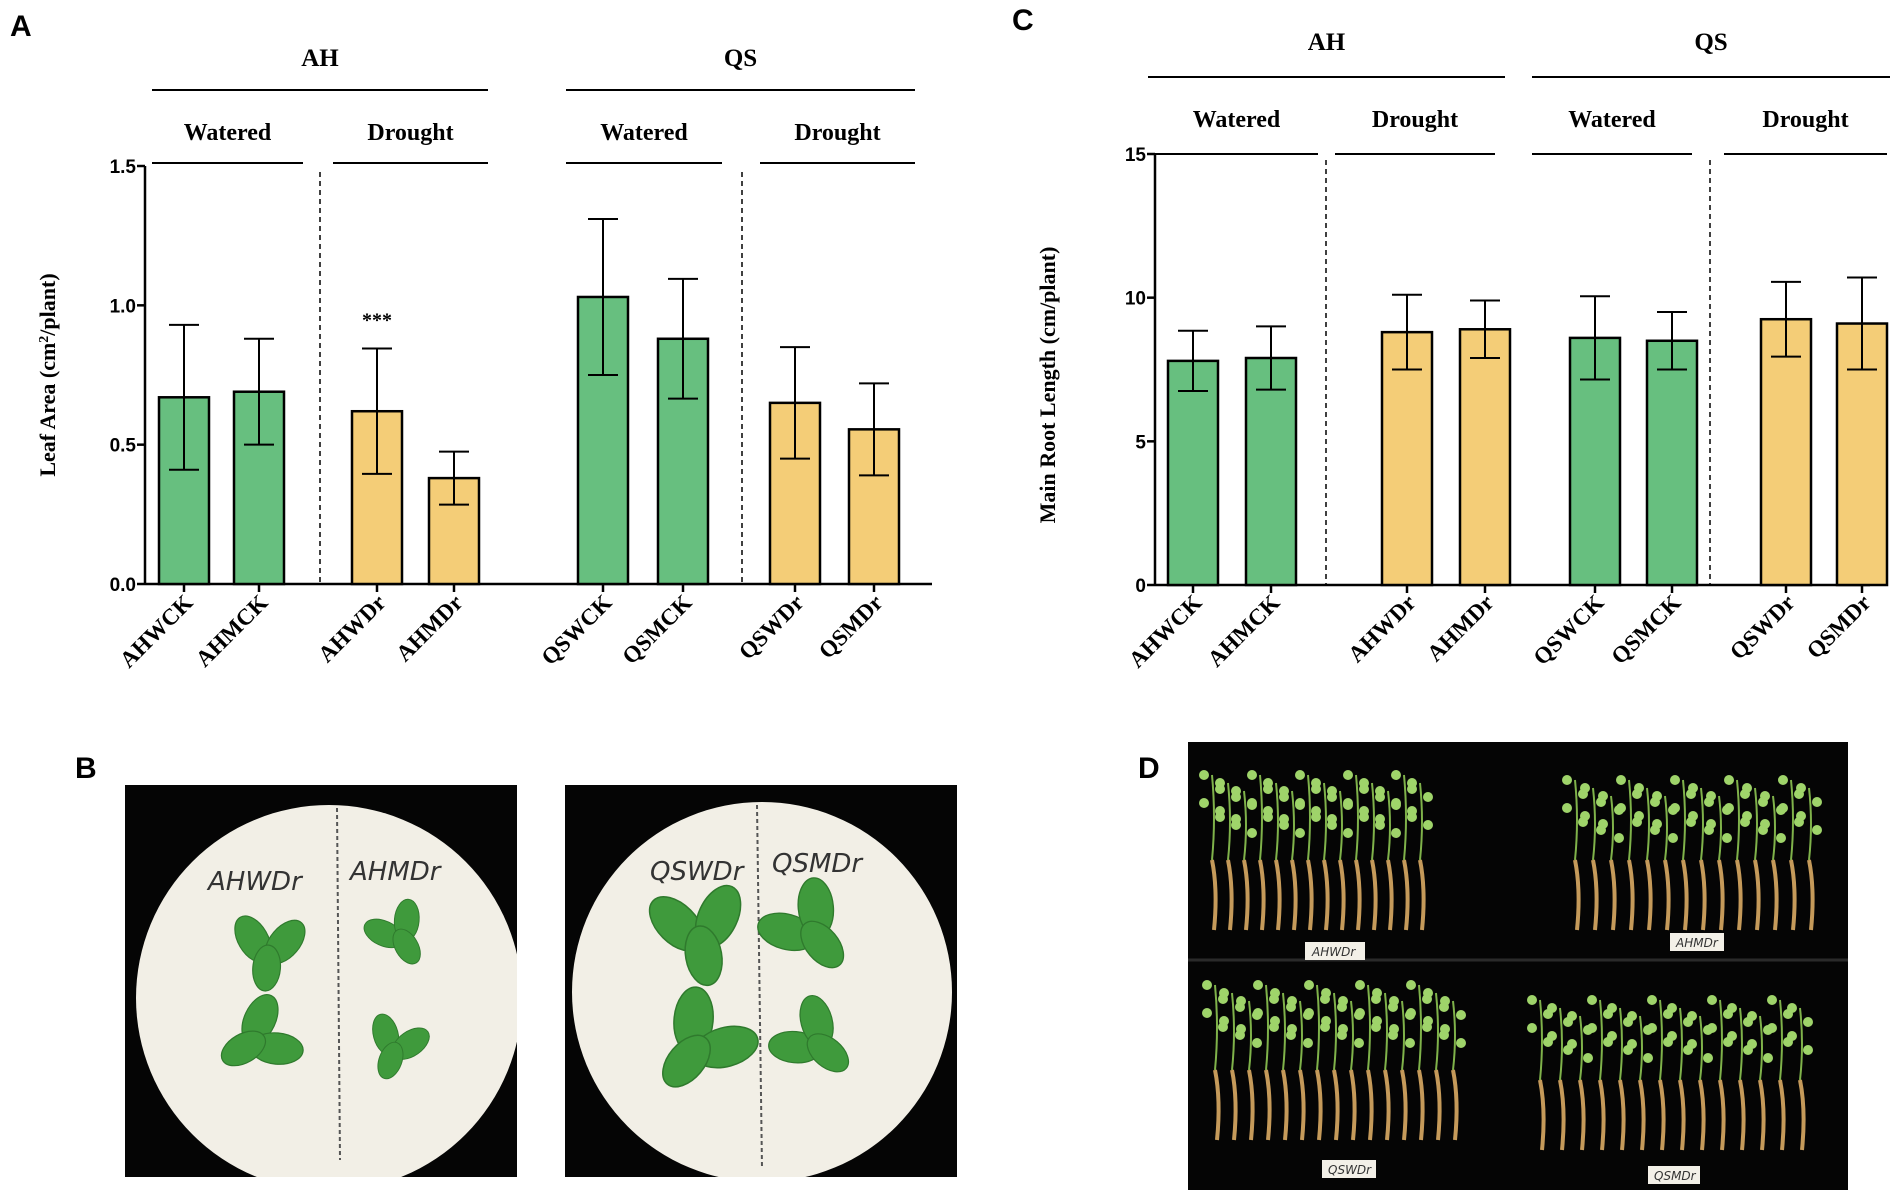  Describe the element at coordinates (1404, 1105) in the screenshot. I see `seedling-qswdr-11-root` at that location.